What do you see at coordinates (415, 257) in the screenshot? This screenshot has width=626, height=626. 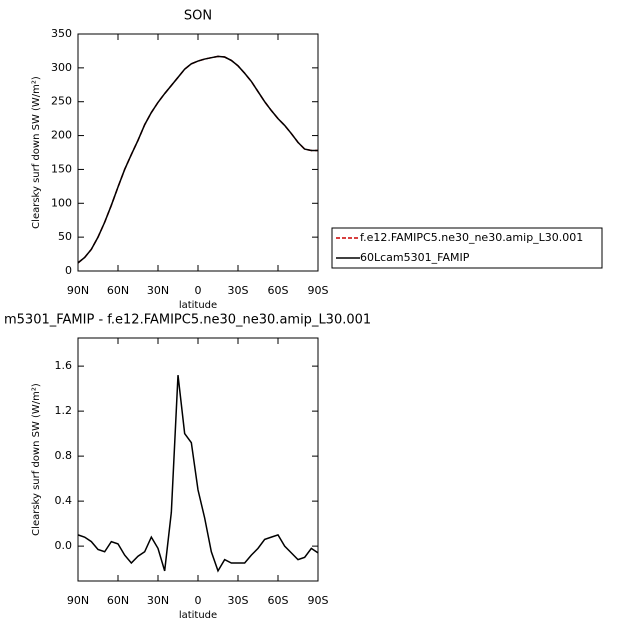 I see `legend-label: 60Lcam5301_FAMIP` at bounding box center [415, 257].